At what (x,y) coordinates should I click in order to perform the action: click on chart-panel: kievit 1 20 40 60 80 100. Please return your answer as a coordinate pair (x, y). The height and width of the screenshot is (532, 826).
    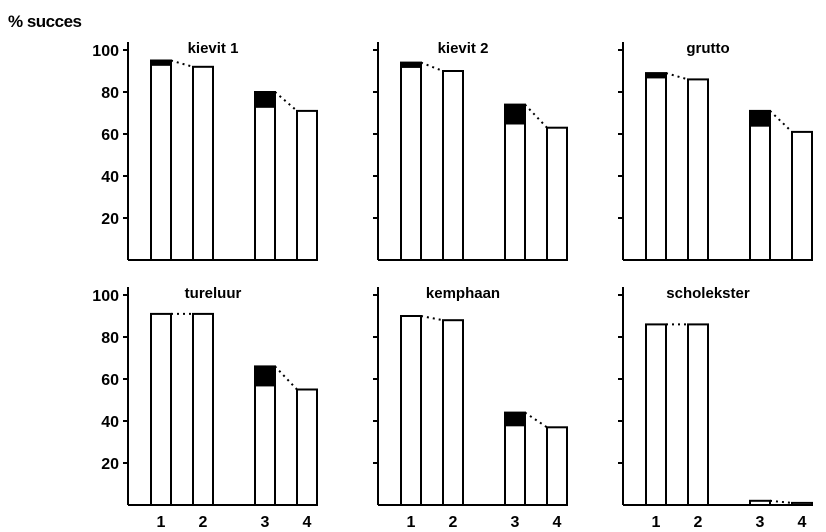
    Looking at the image, I should click on (205, 151).